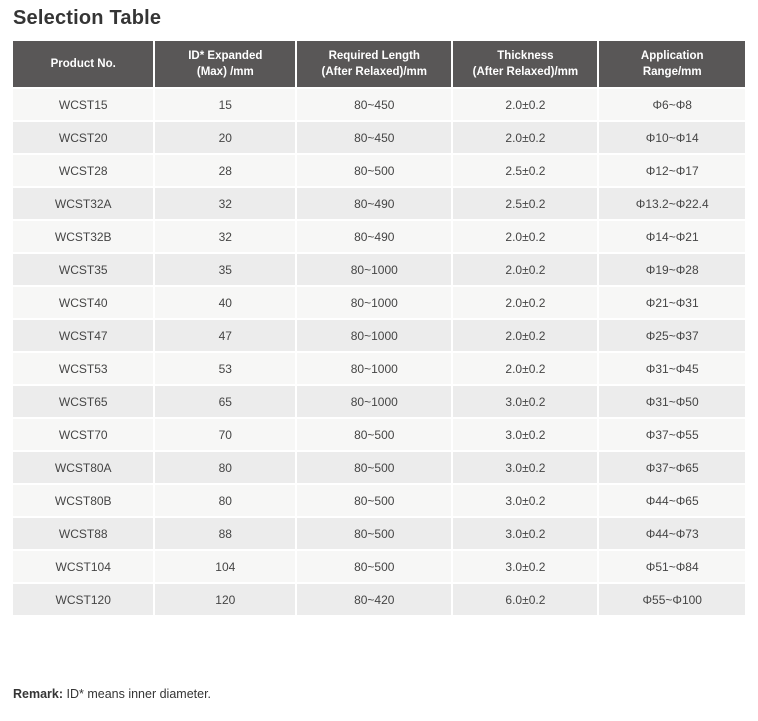 The width and height of the screenshot is (758, 721). I want to click on table-cell: Φ12~Φ17, so click(672, 171).